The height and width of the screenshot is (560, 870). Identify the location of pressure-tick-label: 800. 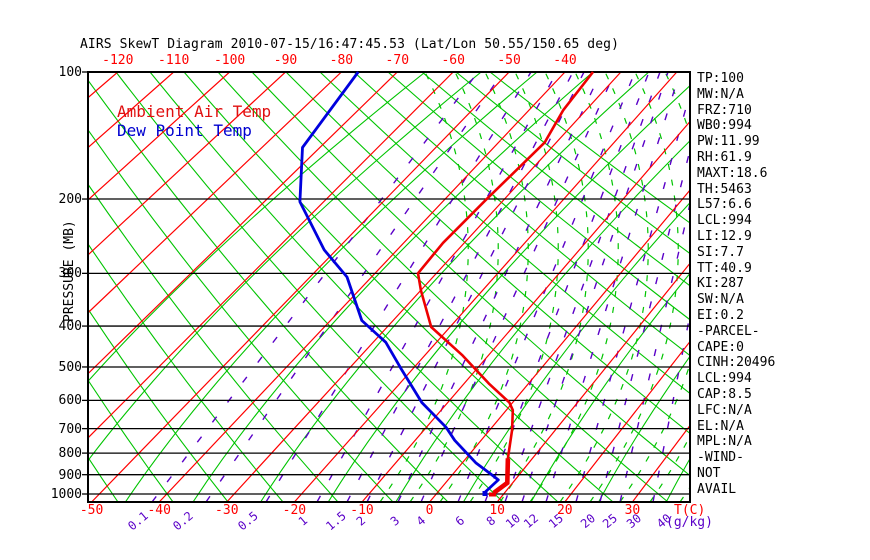
(70, 454).